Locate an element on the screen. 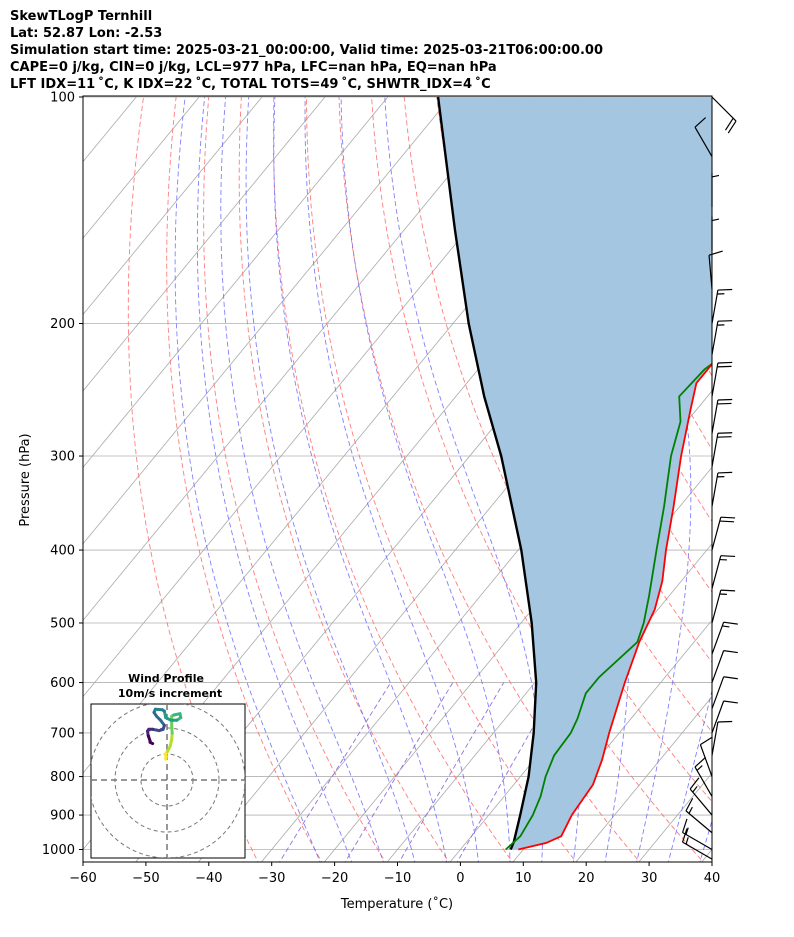 Image resolution: width=794 pixels, height=937 pixels. y-tick-label: 500 is located at coordinates (62, 623).